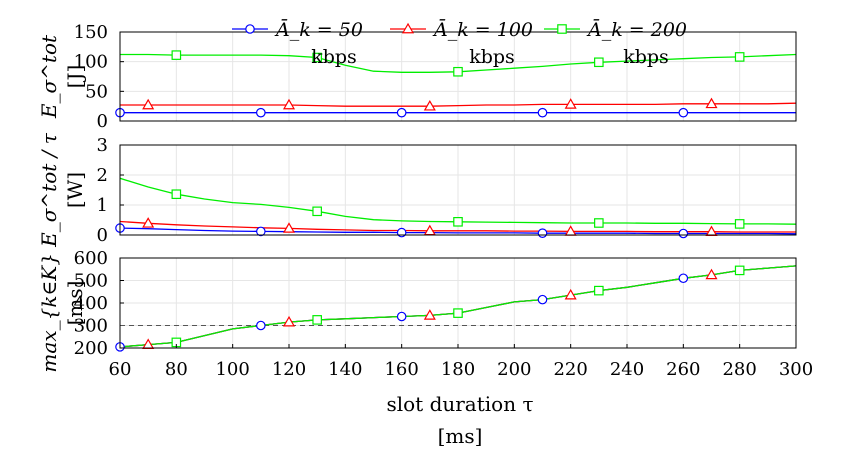 The image size is (856, 454). What do you see at coordinates (75, 77) in the screenshot?
I see `y-axis-unit: [J]` at bounding box center [75, 77].